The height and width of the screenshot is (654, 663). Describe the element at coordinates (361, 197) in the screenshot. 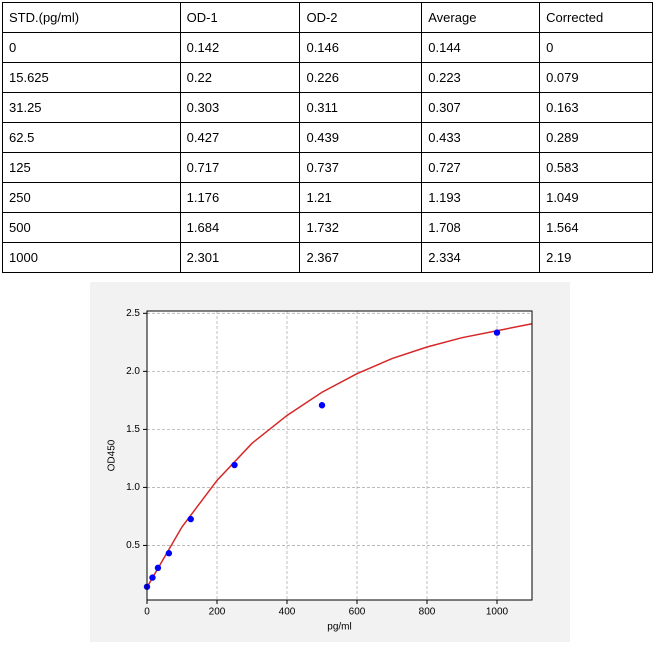

I see `table-cell: 1.21` at that location.